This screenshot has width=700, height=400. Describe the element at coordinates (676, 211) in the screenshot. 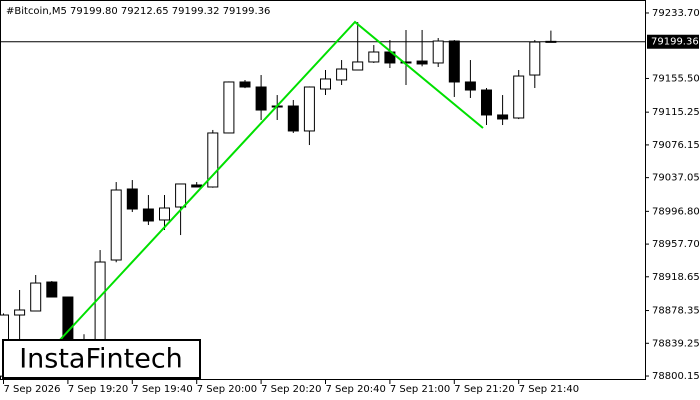

I see `y-tick-label: 78996.80` at that location.